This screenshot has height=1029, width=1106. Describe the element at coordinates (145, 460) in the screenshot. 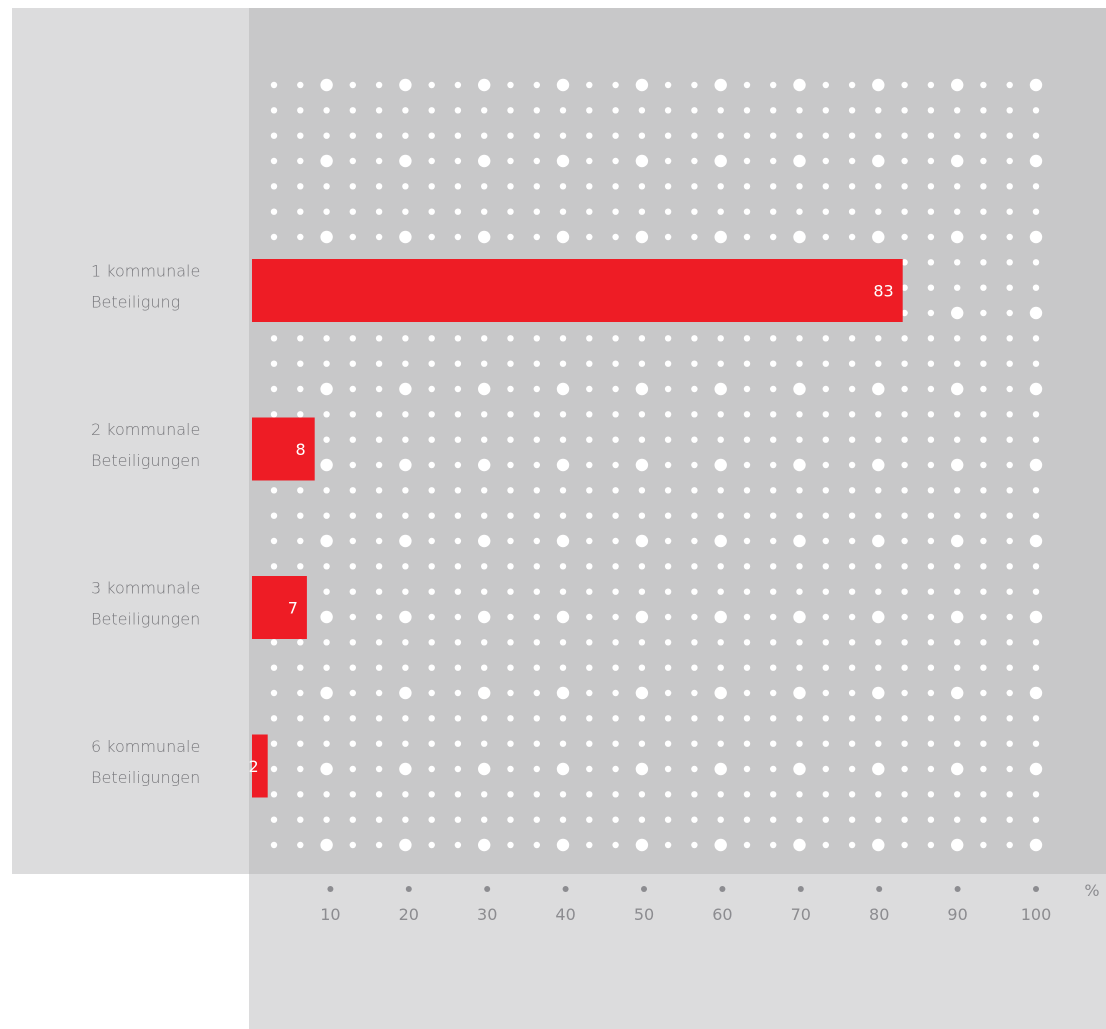

I see `category-label: Beteiligungen` at that location.